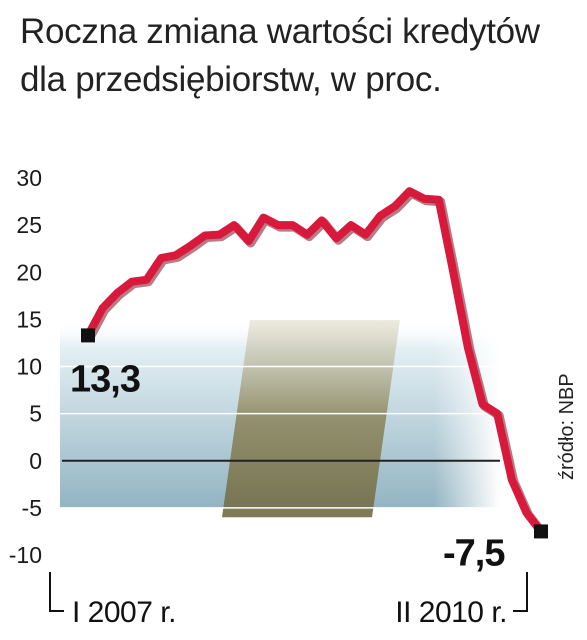  Describe the element at coordinates (56, 592) in the screenshot. I see `start-period-bracket` at that location.